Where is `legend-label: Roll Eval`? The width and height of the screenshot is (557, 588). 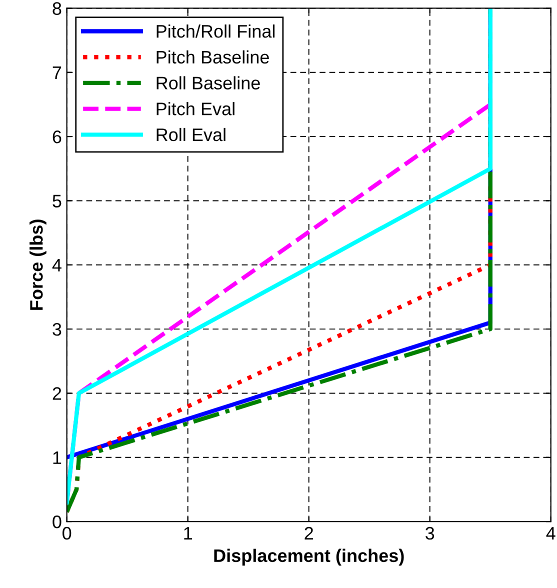
legend-label: Roll Eval is located at coordinates (191, 135).